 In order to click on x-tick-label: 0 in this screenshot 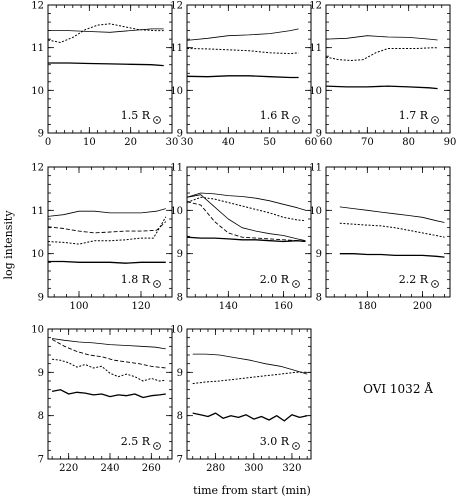, I will do `click(48, 142)`.